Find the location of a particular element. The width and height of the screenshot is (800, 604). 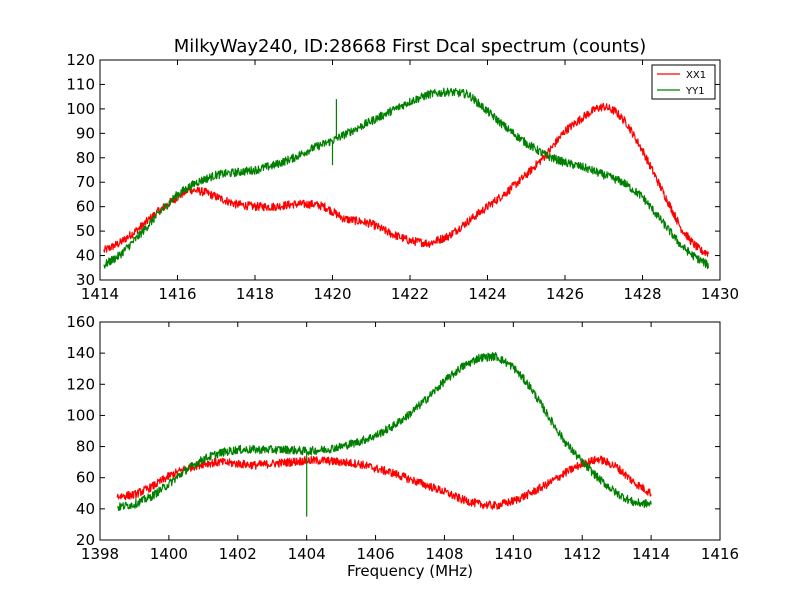

y-tick-label: 30 is located at coordinates (85, 280).